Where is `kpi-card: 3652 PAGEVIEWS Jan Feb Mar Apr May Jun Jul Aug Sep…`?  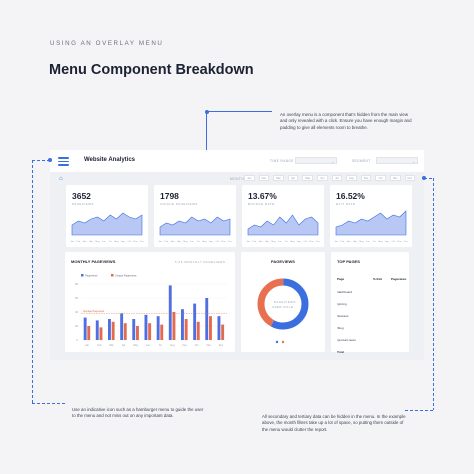 kpi-card: 3652 PAGEVIEWS Jan Feb Mar Apr May Jun Jul Aug Sep… is located at coordinates (107, 216).